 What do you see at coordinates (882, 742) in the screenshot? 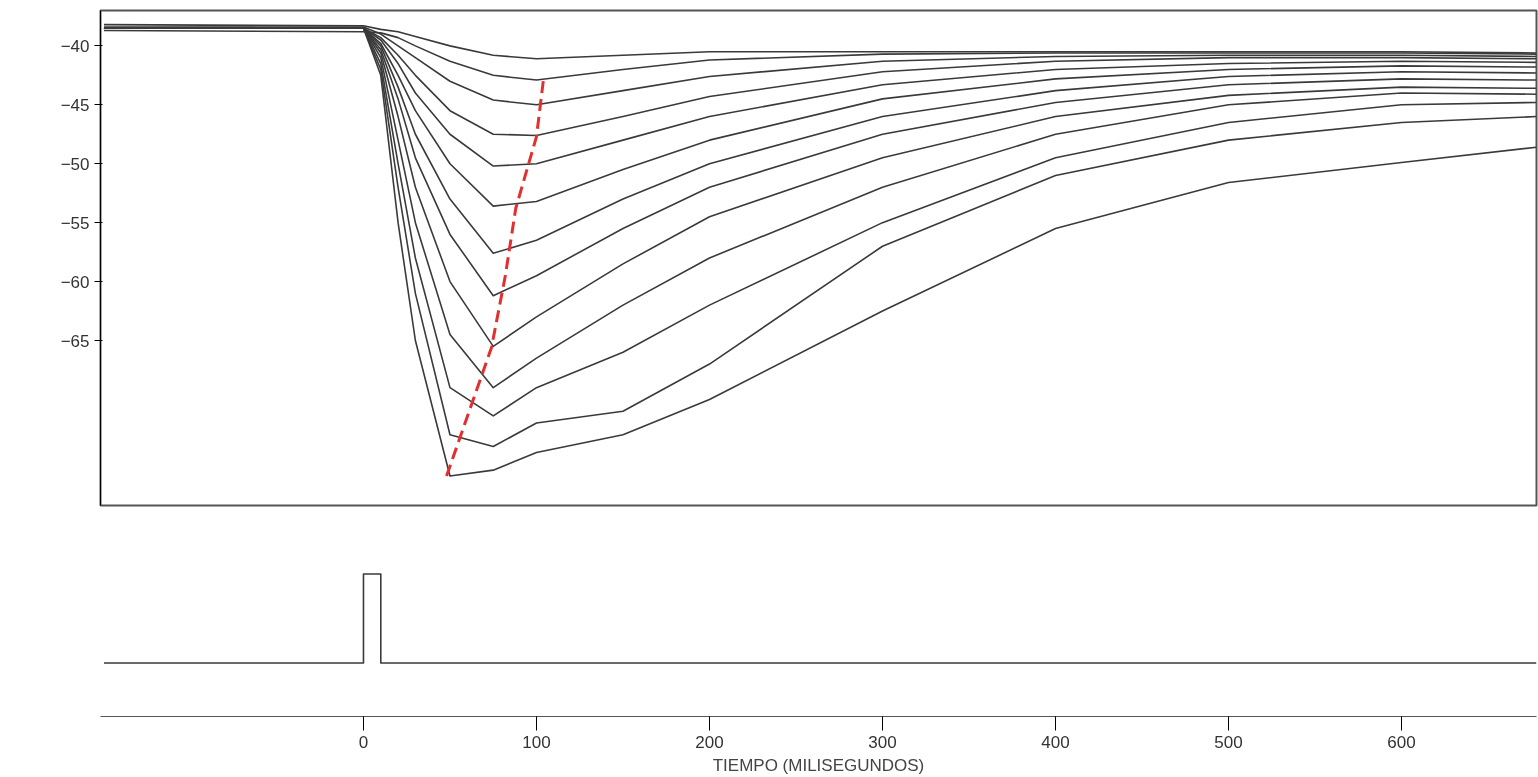
I see `x-tick-label: 300` at bounding box center [882, 742].